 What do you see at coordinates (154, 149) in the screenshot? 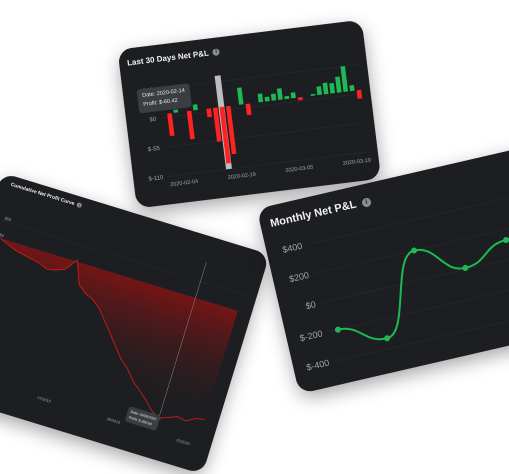
I see `y-tick-label: $-55` at bounding box center [154, 149].